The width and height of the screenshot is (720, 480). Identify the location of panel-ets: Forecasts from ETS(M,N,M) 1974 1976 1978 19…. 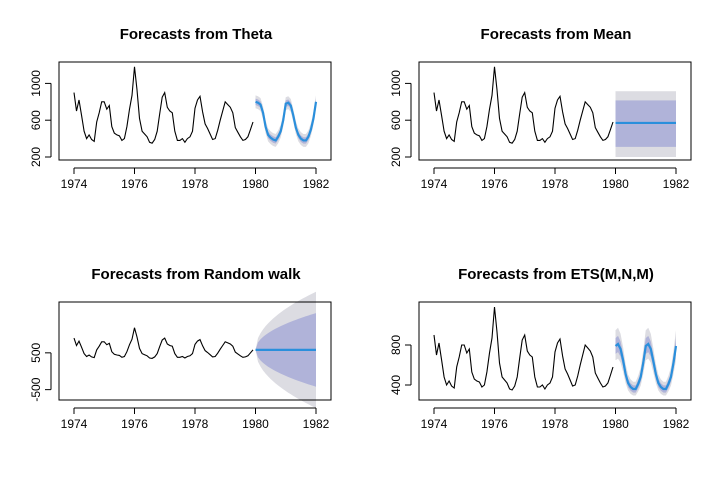
(540, 348).